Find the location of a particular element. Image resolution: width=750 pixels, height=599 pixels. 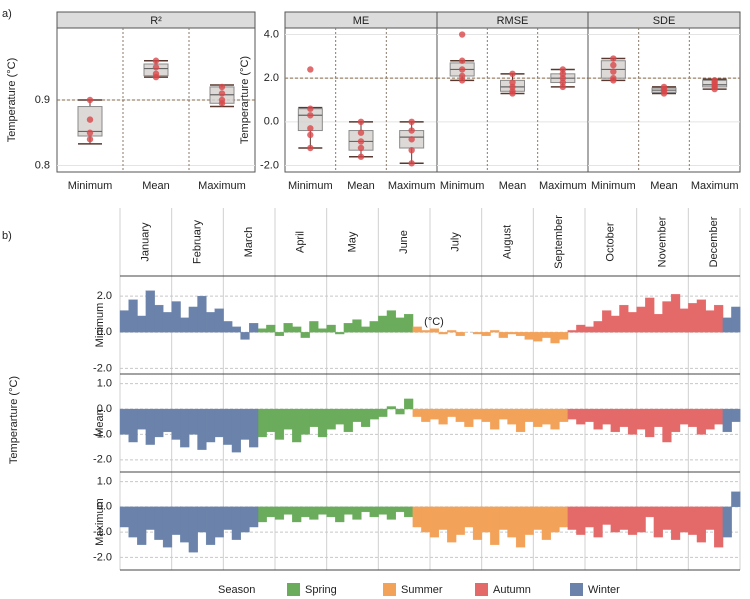

row-label: Mean is located at coordinates (100, 423).